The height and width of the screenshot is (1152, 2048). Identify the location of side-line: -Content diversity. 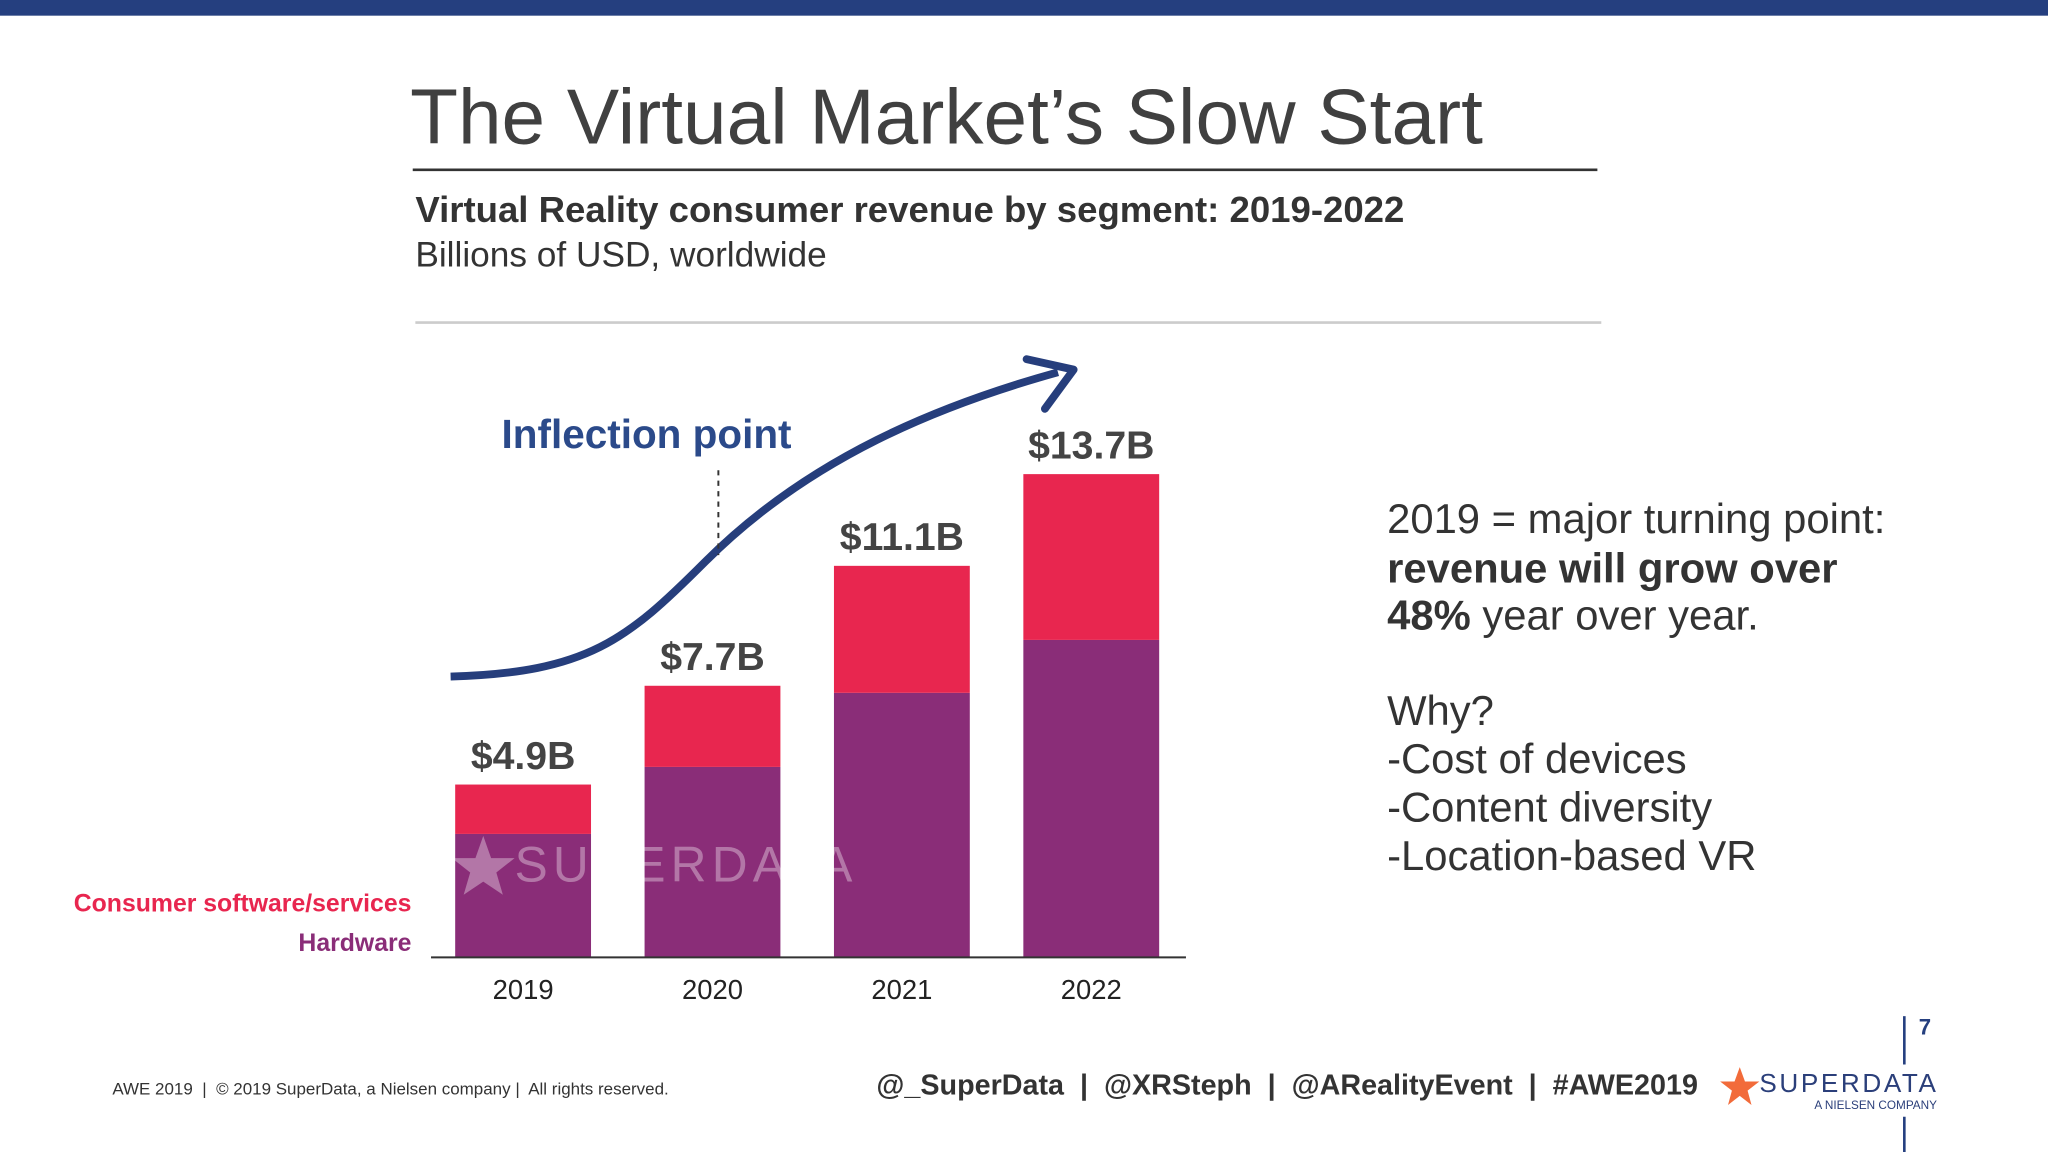
(1549, 807).